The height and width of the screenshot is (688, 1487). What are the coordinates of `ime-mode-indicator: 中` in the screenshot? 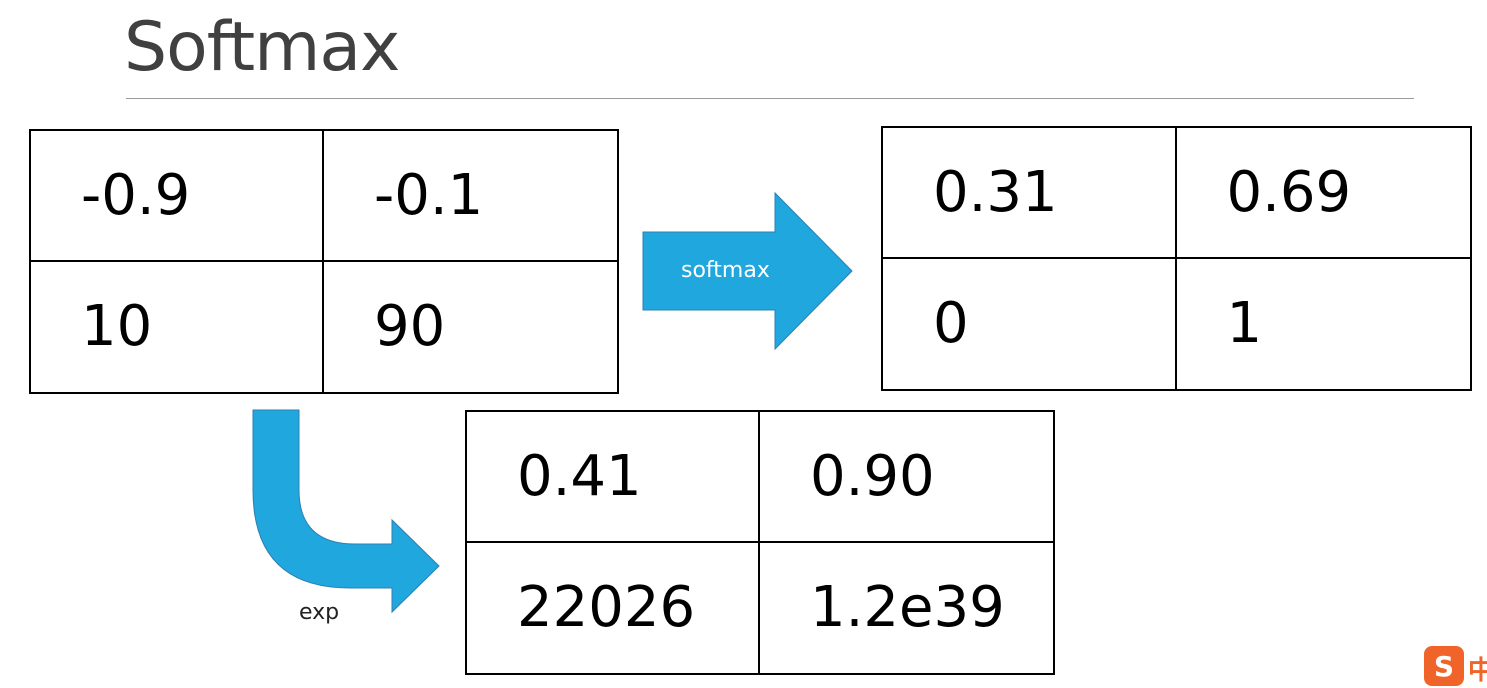 It's located at (1477, 671).